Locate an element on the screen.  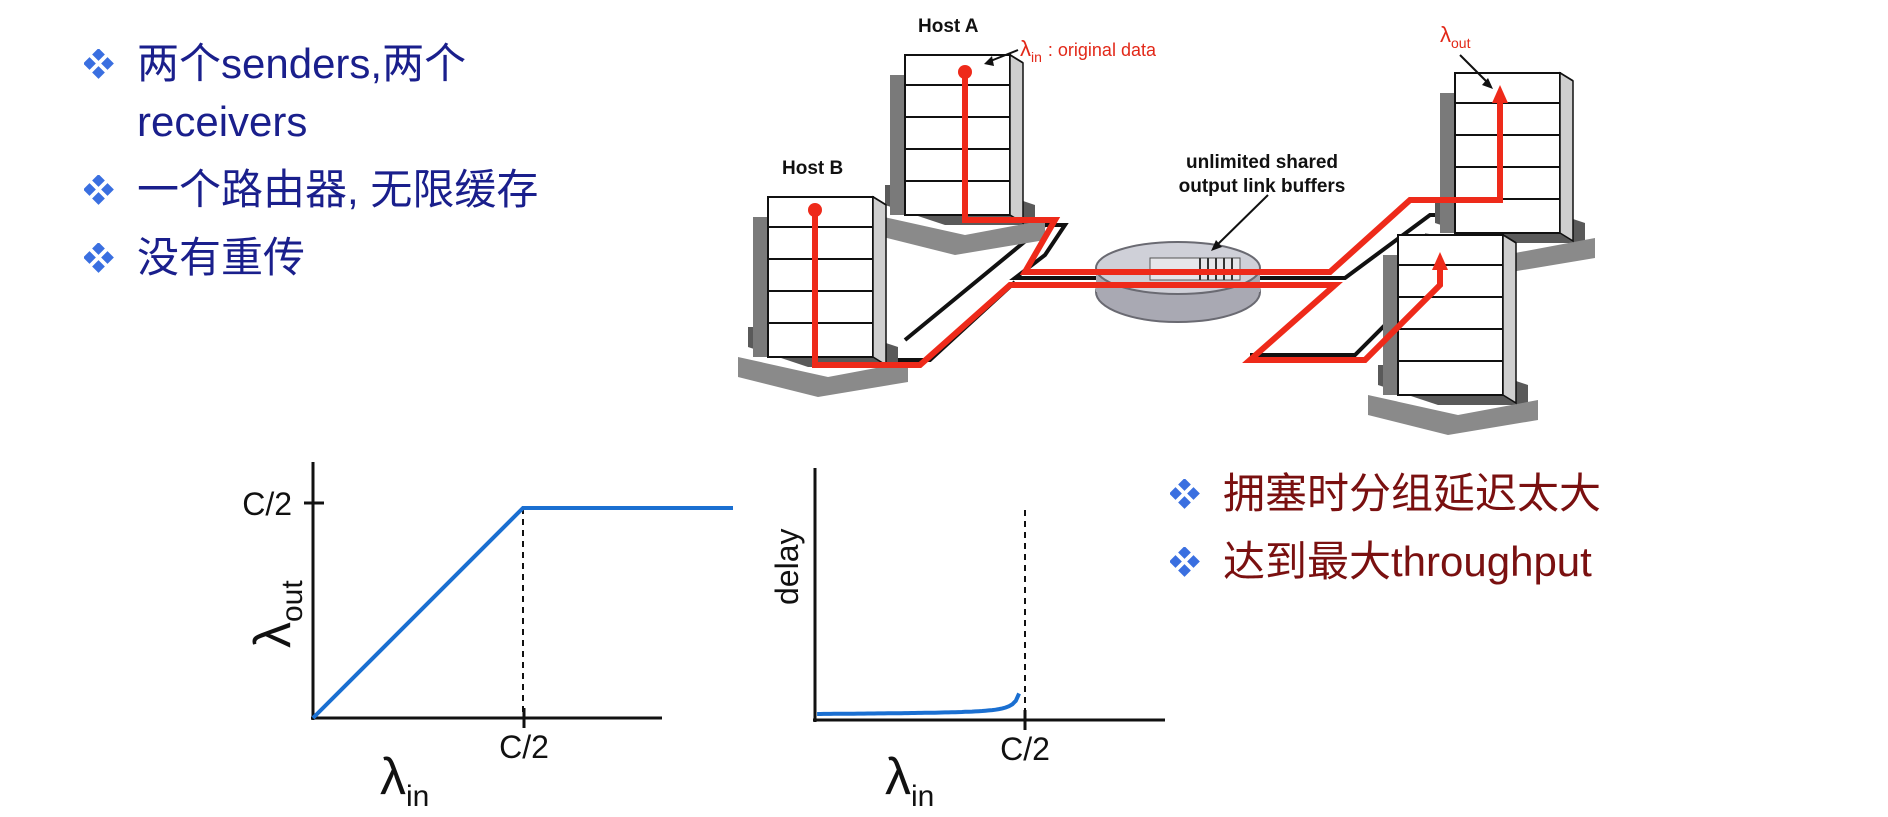
bullet-item: 两个senders,两个receivers is located at coordinates (342, 93).